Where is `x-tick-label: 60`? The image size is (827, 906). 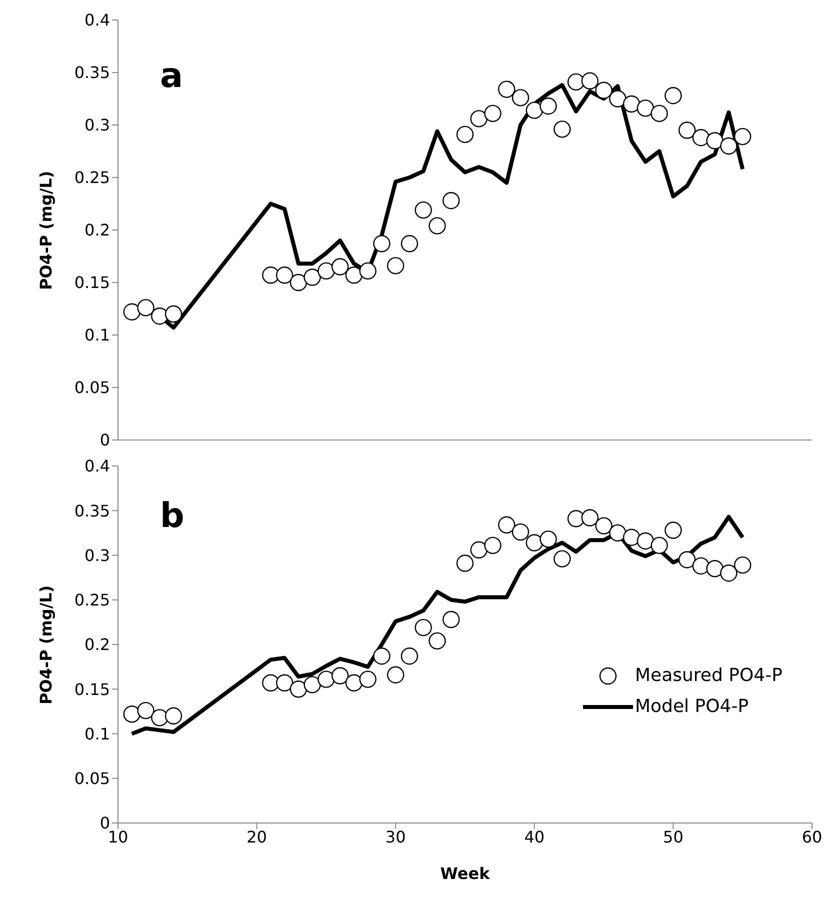 x-tick-label: 60 is located at coordinates (812, 836).